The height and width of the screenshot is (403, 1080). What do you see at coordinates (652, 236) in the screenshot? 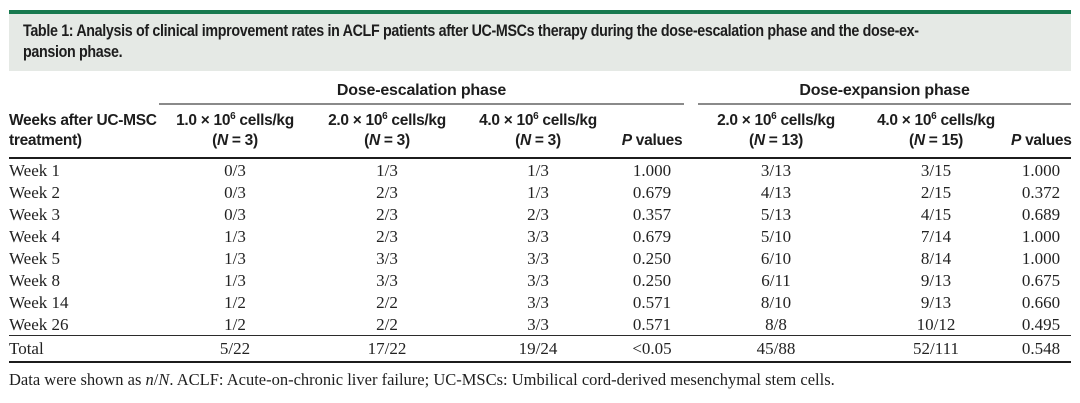
I see `cell: 0.679` at bounding box center [652, 236].